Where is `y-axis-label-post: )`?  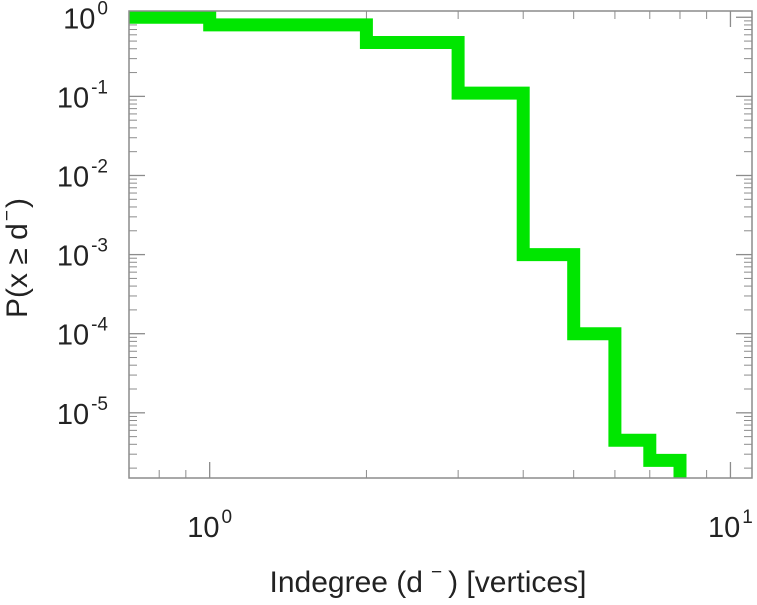
y-axis-label-post: ) is located at coordinates (17, 203).